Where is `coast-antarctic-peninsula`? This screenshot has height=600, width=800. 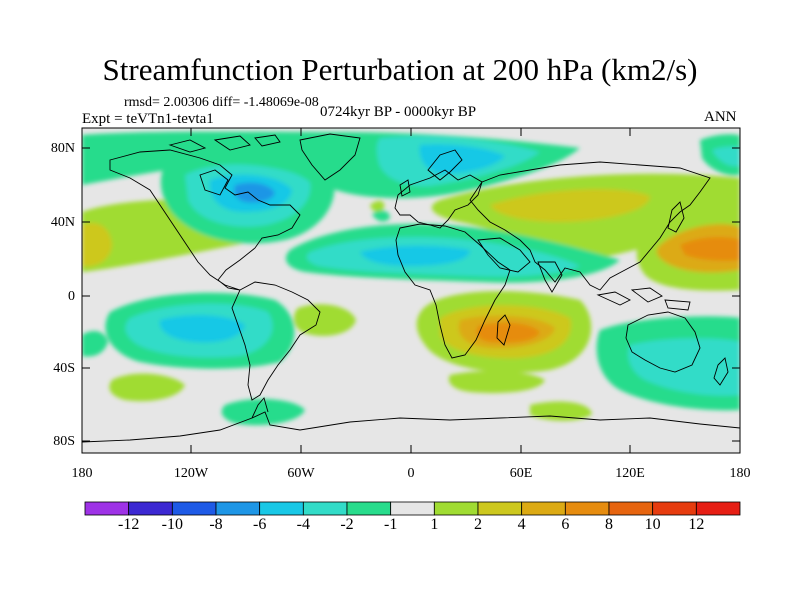 coast-antarctic-peninsula is located at coordinates (260, 408).